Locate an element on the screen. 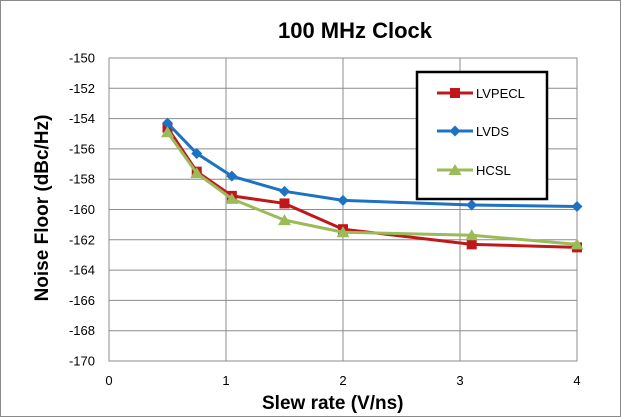 This screenshot has height=417, width=621. x-tick-label: 2 is located at coordinates (342, 380).